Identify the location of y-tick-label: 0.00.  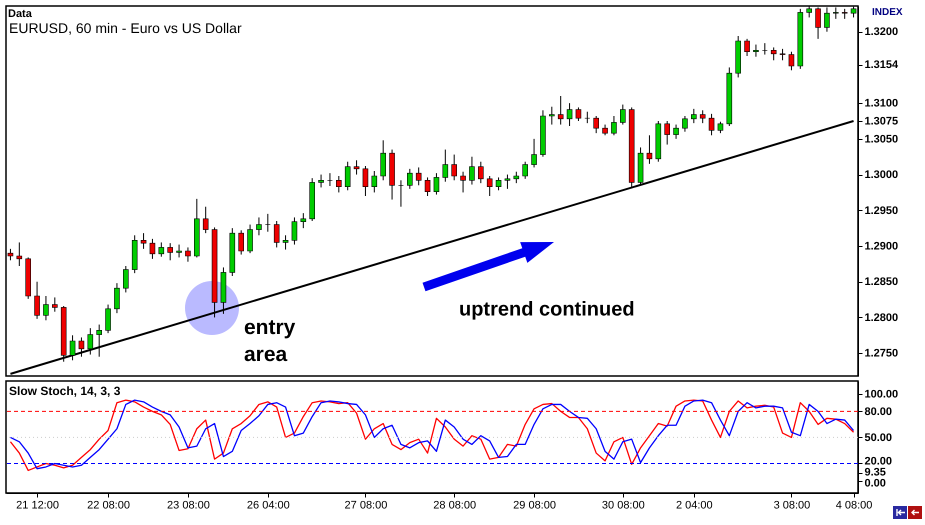
(875, 484).